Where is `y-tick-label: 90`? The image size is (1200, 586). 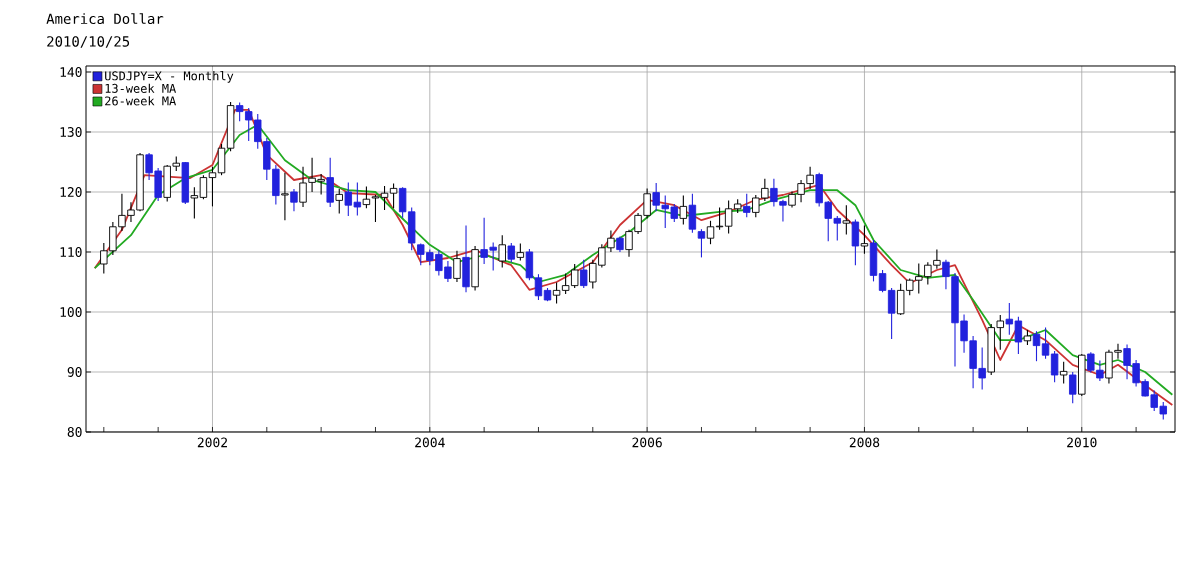
y-tick-label: 90 is located at coordinates (74, 372).